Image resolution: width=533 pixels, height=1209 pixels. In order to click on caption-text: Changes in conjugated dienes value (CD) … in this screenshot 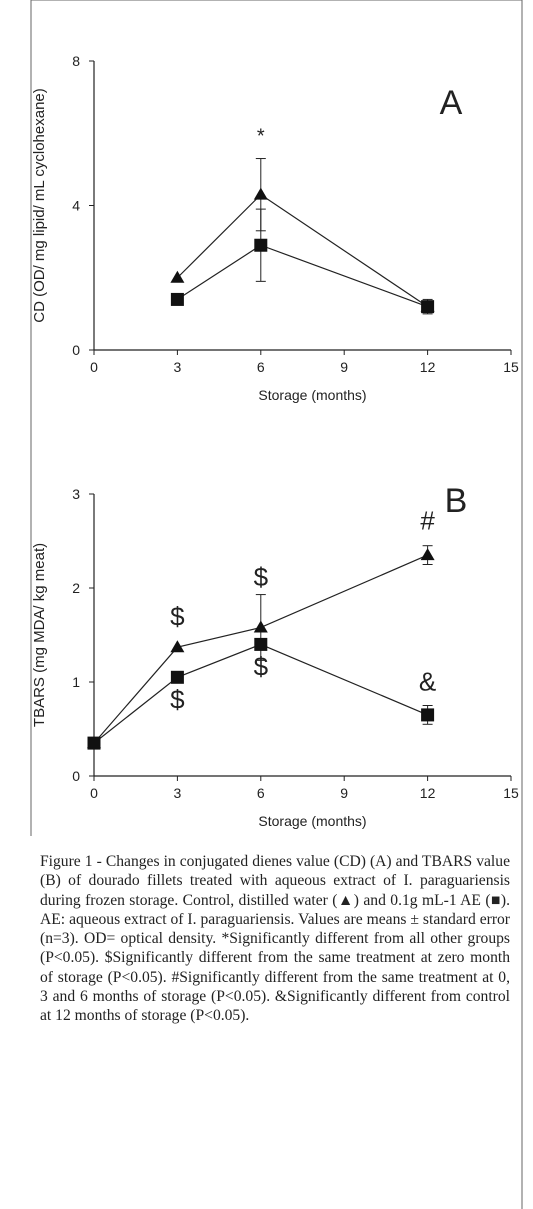, I will do `click(275, 939)`.